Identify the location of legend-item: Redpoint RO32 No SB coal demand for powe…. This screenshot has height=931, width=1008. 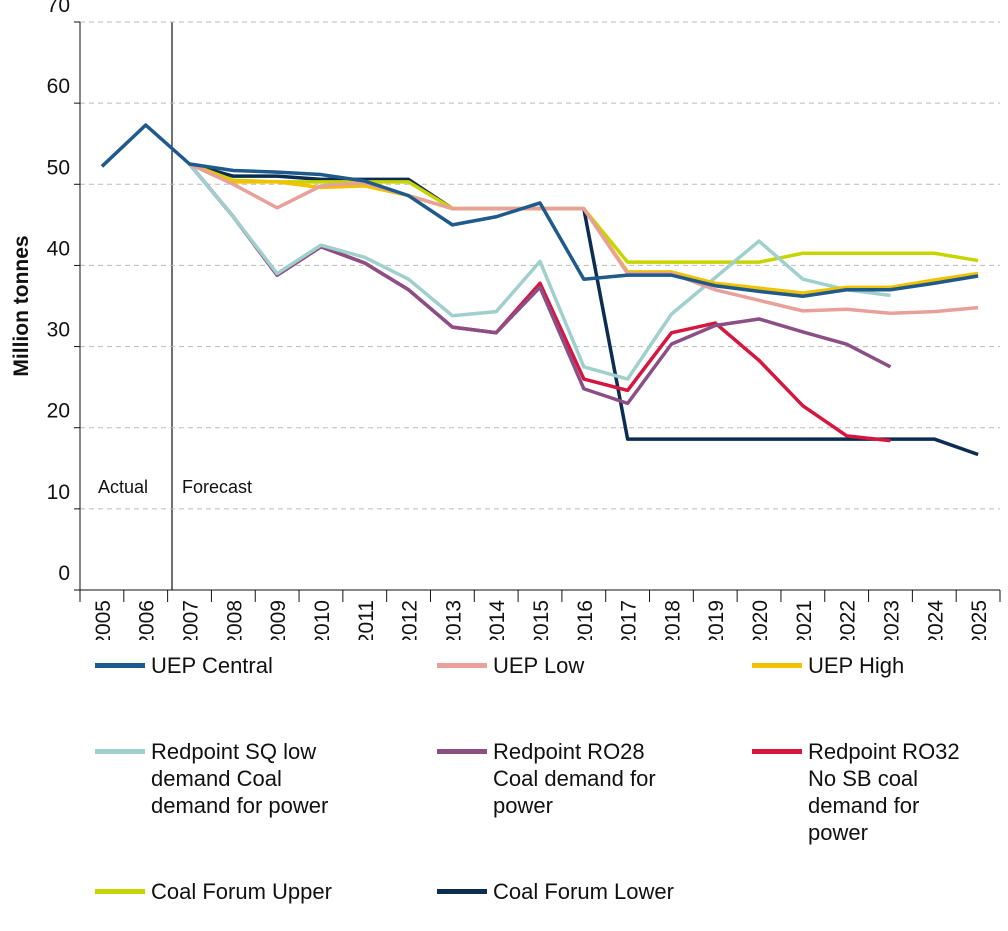
(860, 792).